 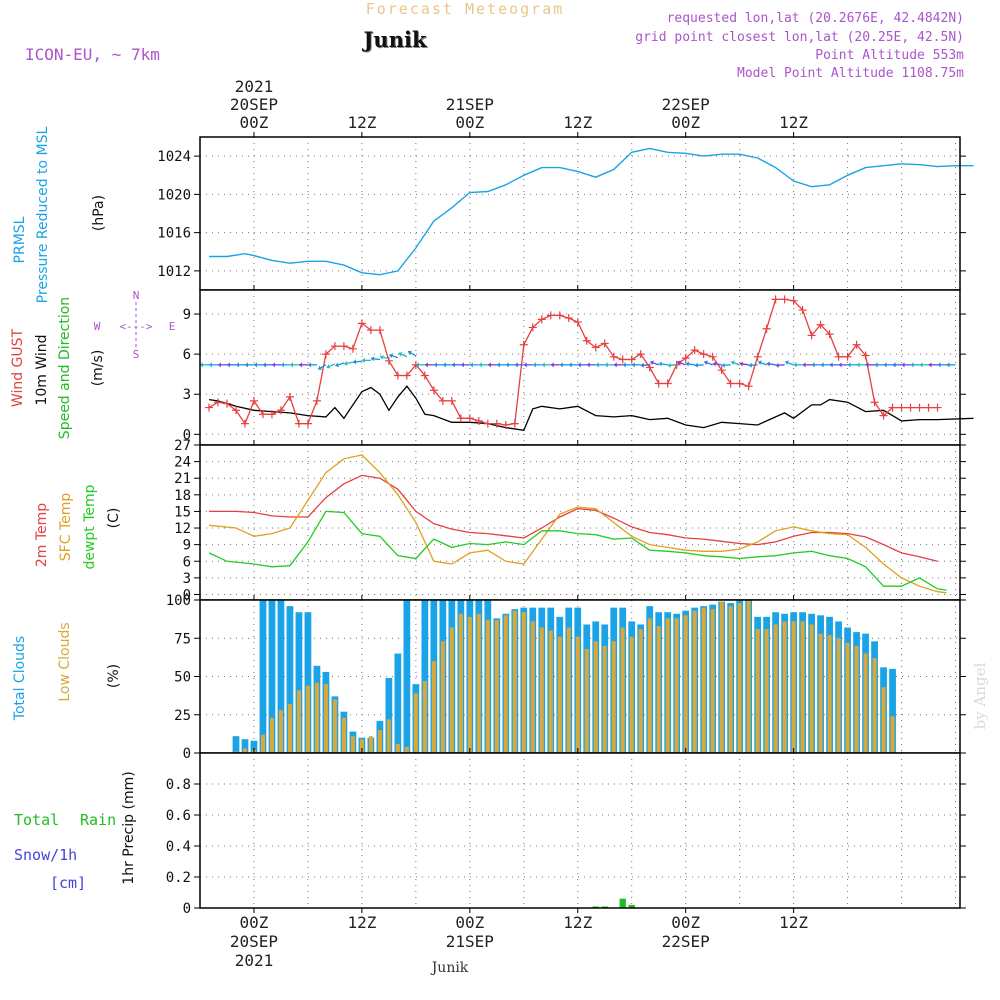 I want to click on model-label: ICON-EU, ~ 7km, so click(x=92, y=54).